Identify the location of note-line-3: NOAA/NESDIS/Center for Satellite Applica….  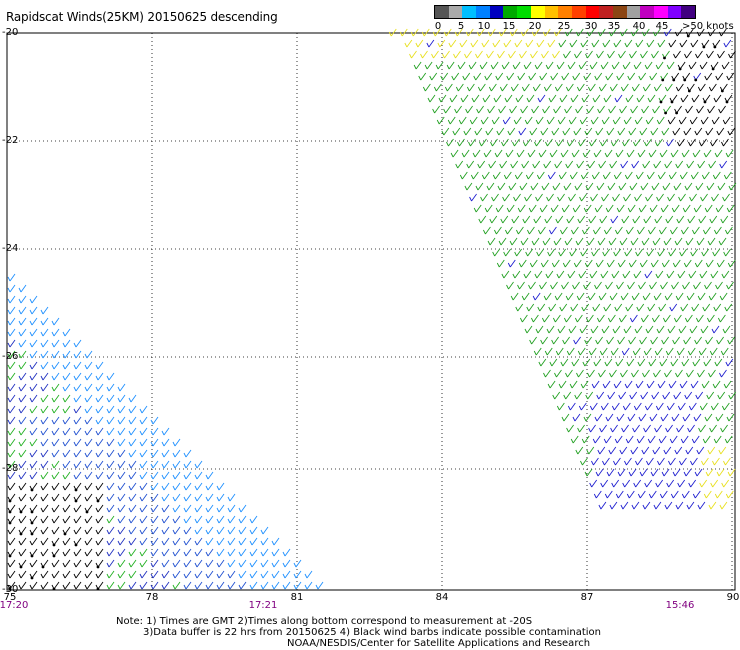
(439, 643).